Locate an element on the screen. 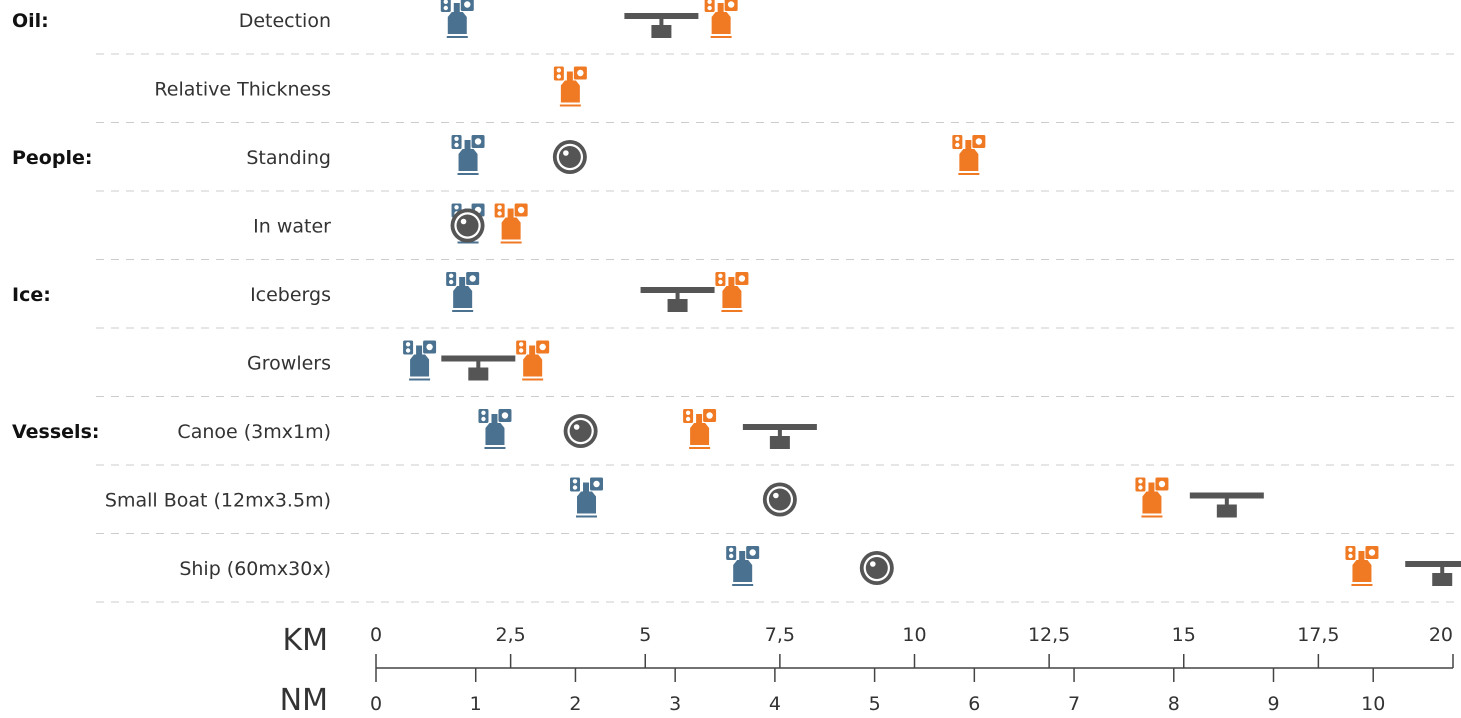 Image resolution: width=1461 pixels, height=718 pixels. nm-tick-label: 2 is located at coordinates (575, 704).